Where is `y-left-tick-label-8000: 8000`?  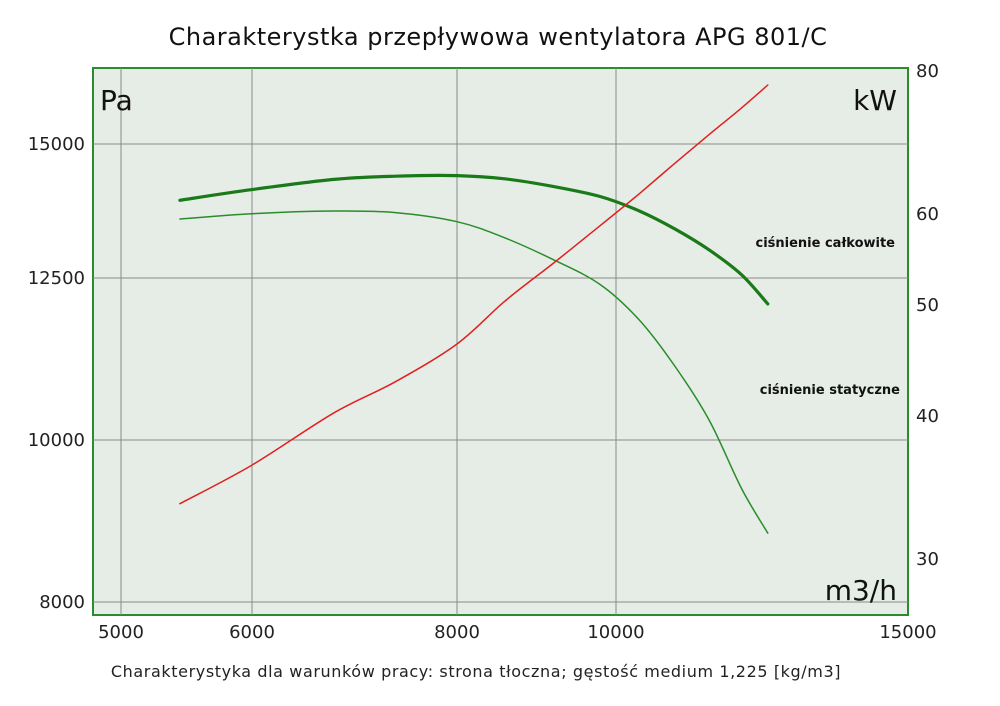
y-left-tick-label-8000: 8000 is located at coordinates (62, 602).